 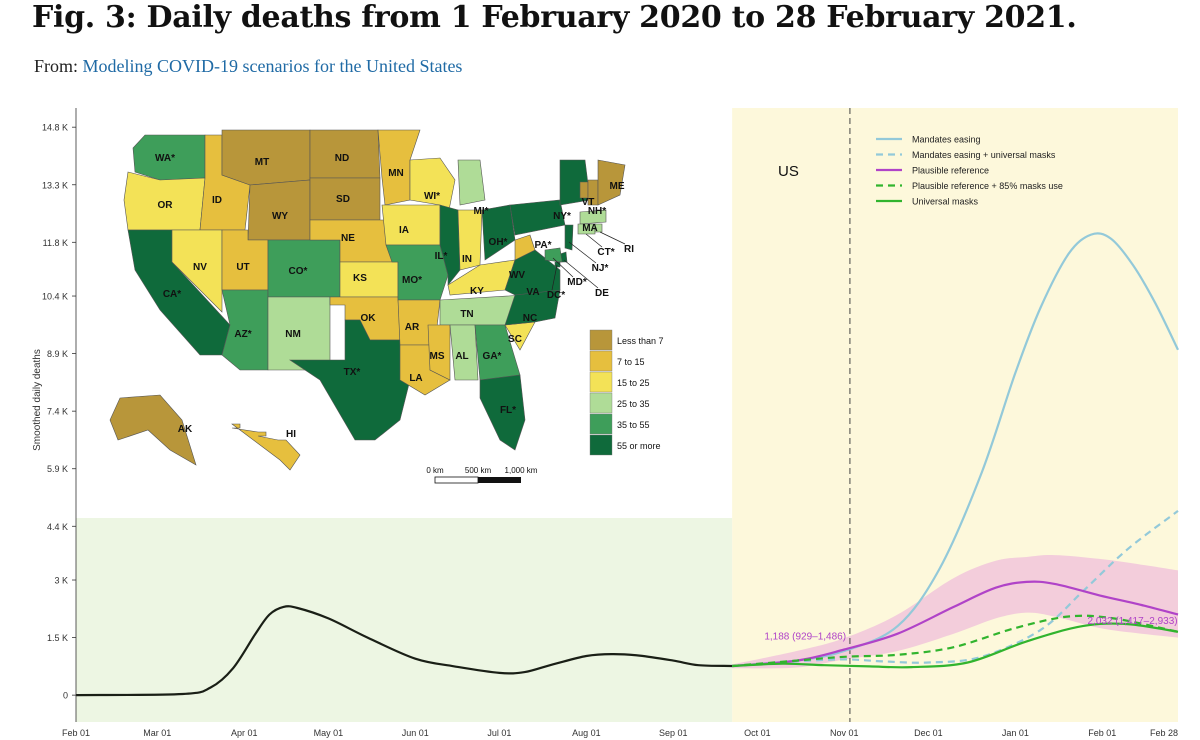 What do you see at coordinates (945, 202) in the screenshot?
I see `legend-label-universal-masks: Universal masks` at bounding box center [945, 202].